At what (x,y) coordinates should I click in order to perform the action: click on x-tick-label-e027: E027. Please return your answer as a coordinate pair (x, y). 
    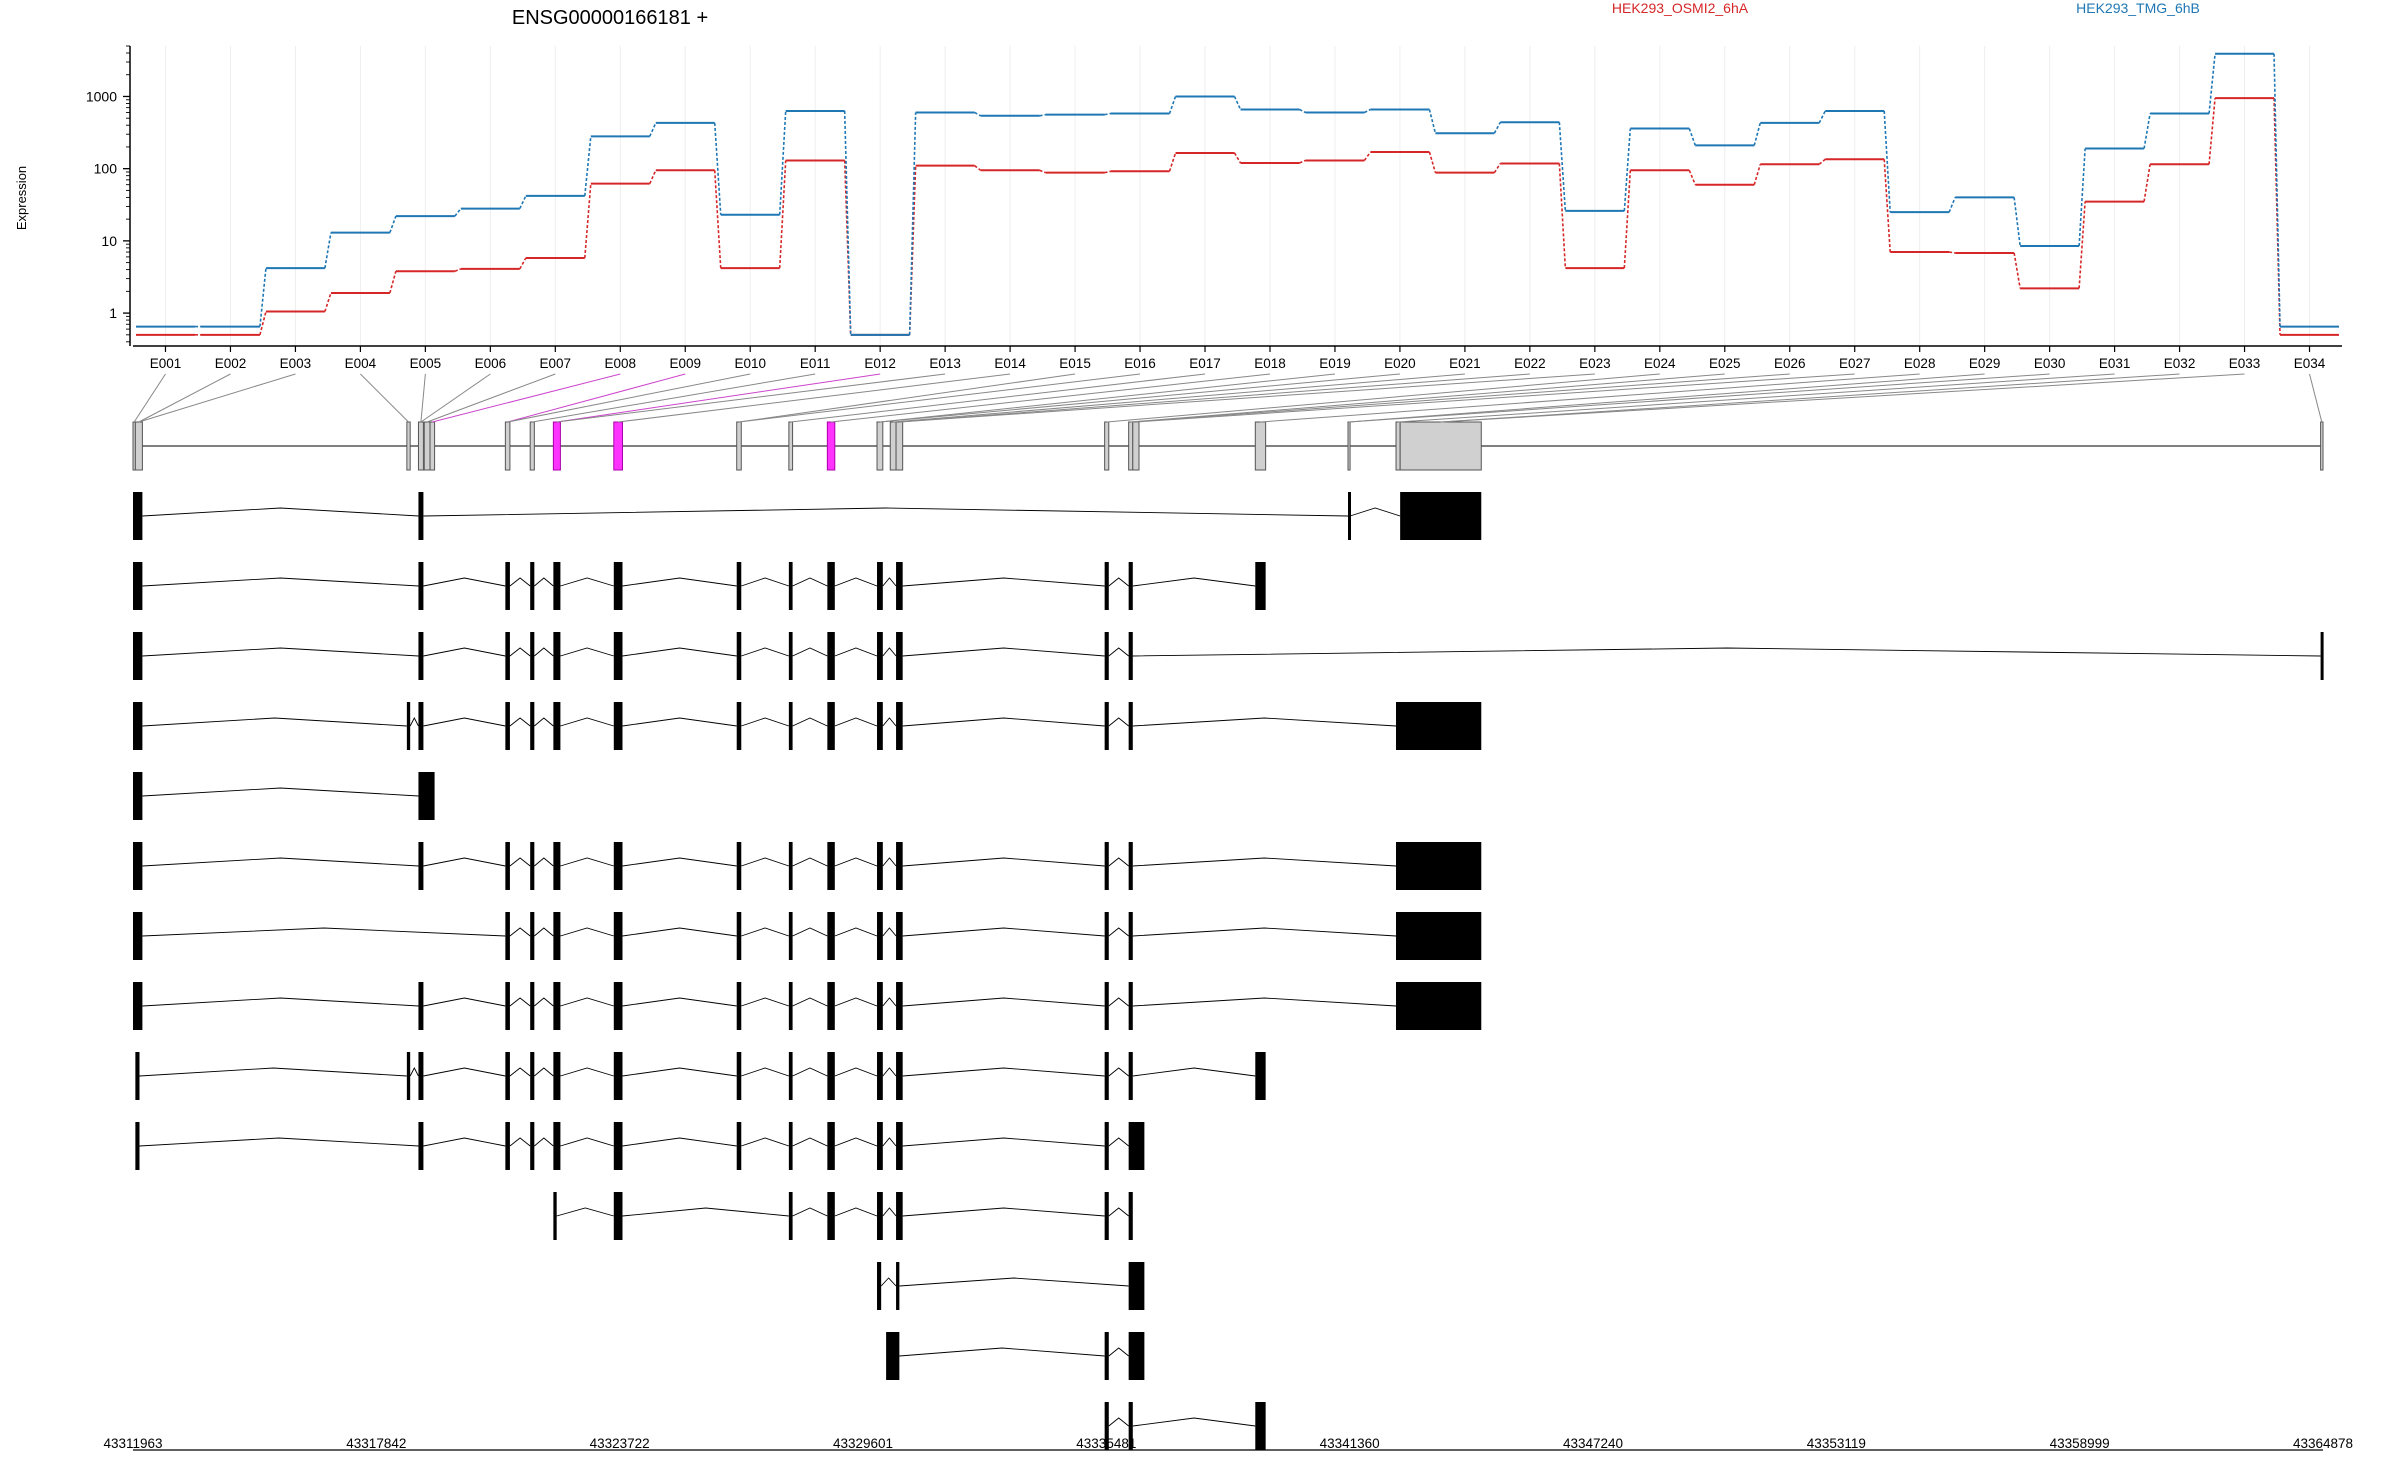
    Looking at the image, I should click on (1855, 363).